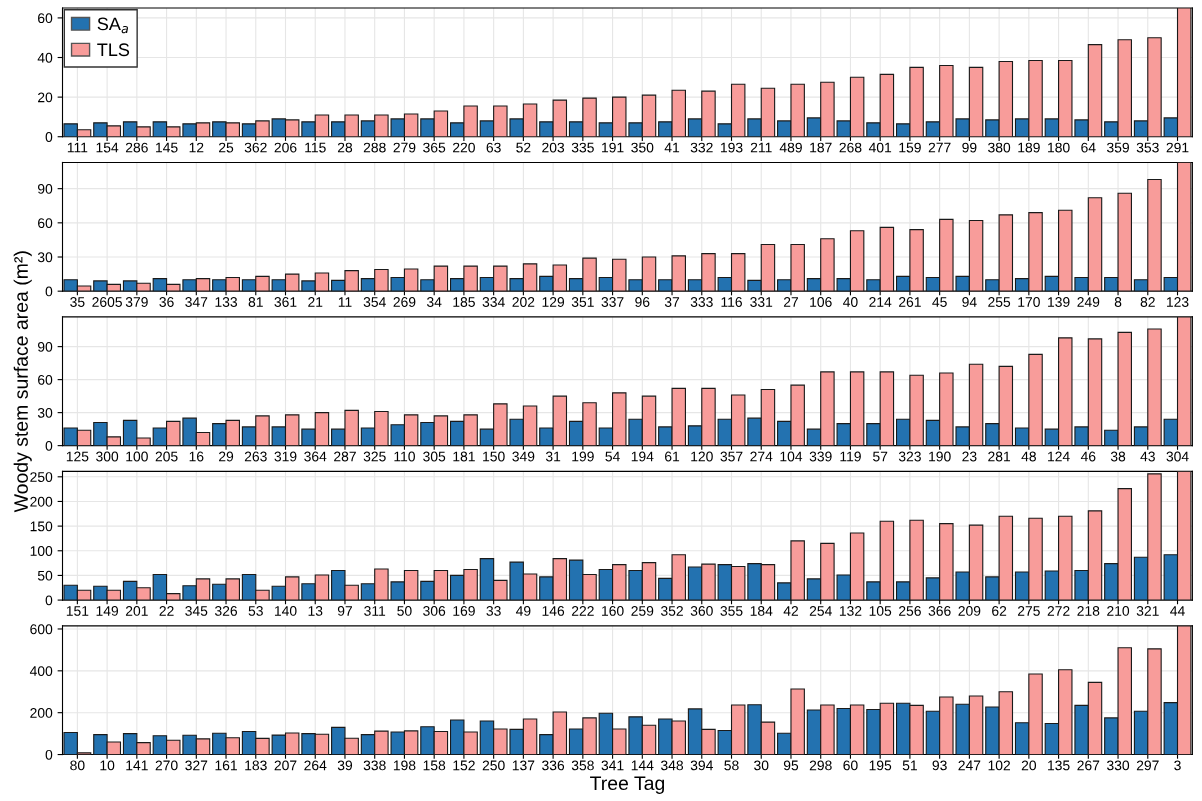 This screenshot has height=801, width=1202. Describe the element at coordinates (1029, 765) in the screenshot. I see `x-tick-label: 20` at that location.